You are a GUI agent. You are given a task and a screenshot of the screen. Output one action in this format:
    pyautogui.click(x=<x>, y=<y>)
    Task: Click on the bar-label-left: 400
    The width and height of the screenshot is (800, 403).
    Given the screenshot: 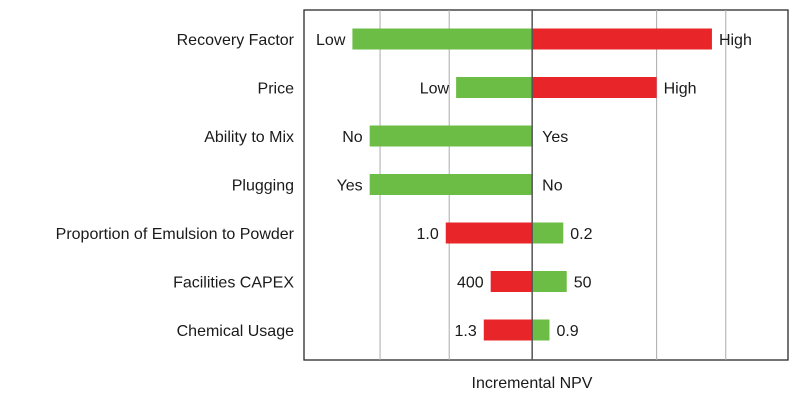 What is the action you would take?
    pyautogui.click(x=470, y=283)
    